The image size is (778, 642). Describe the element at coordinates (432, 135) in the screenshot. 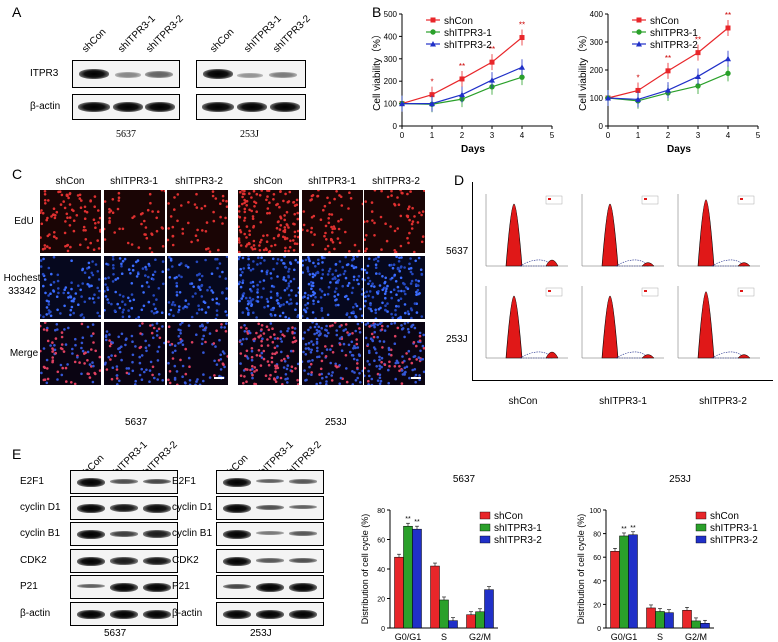

I see `x-tick-label: 1` at that location.